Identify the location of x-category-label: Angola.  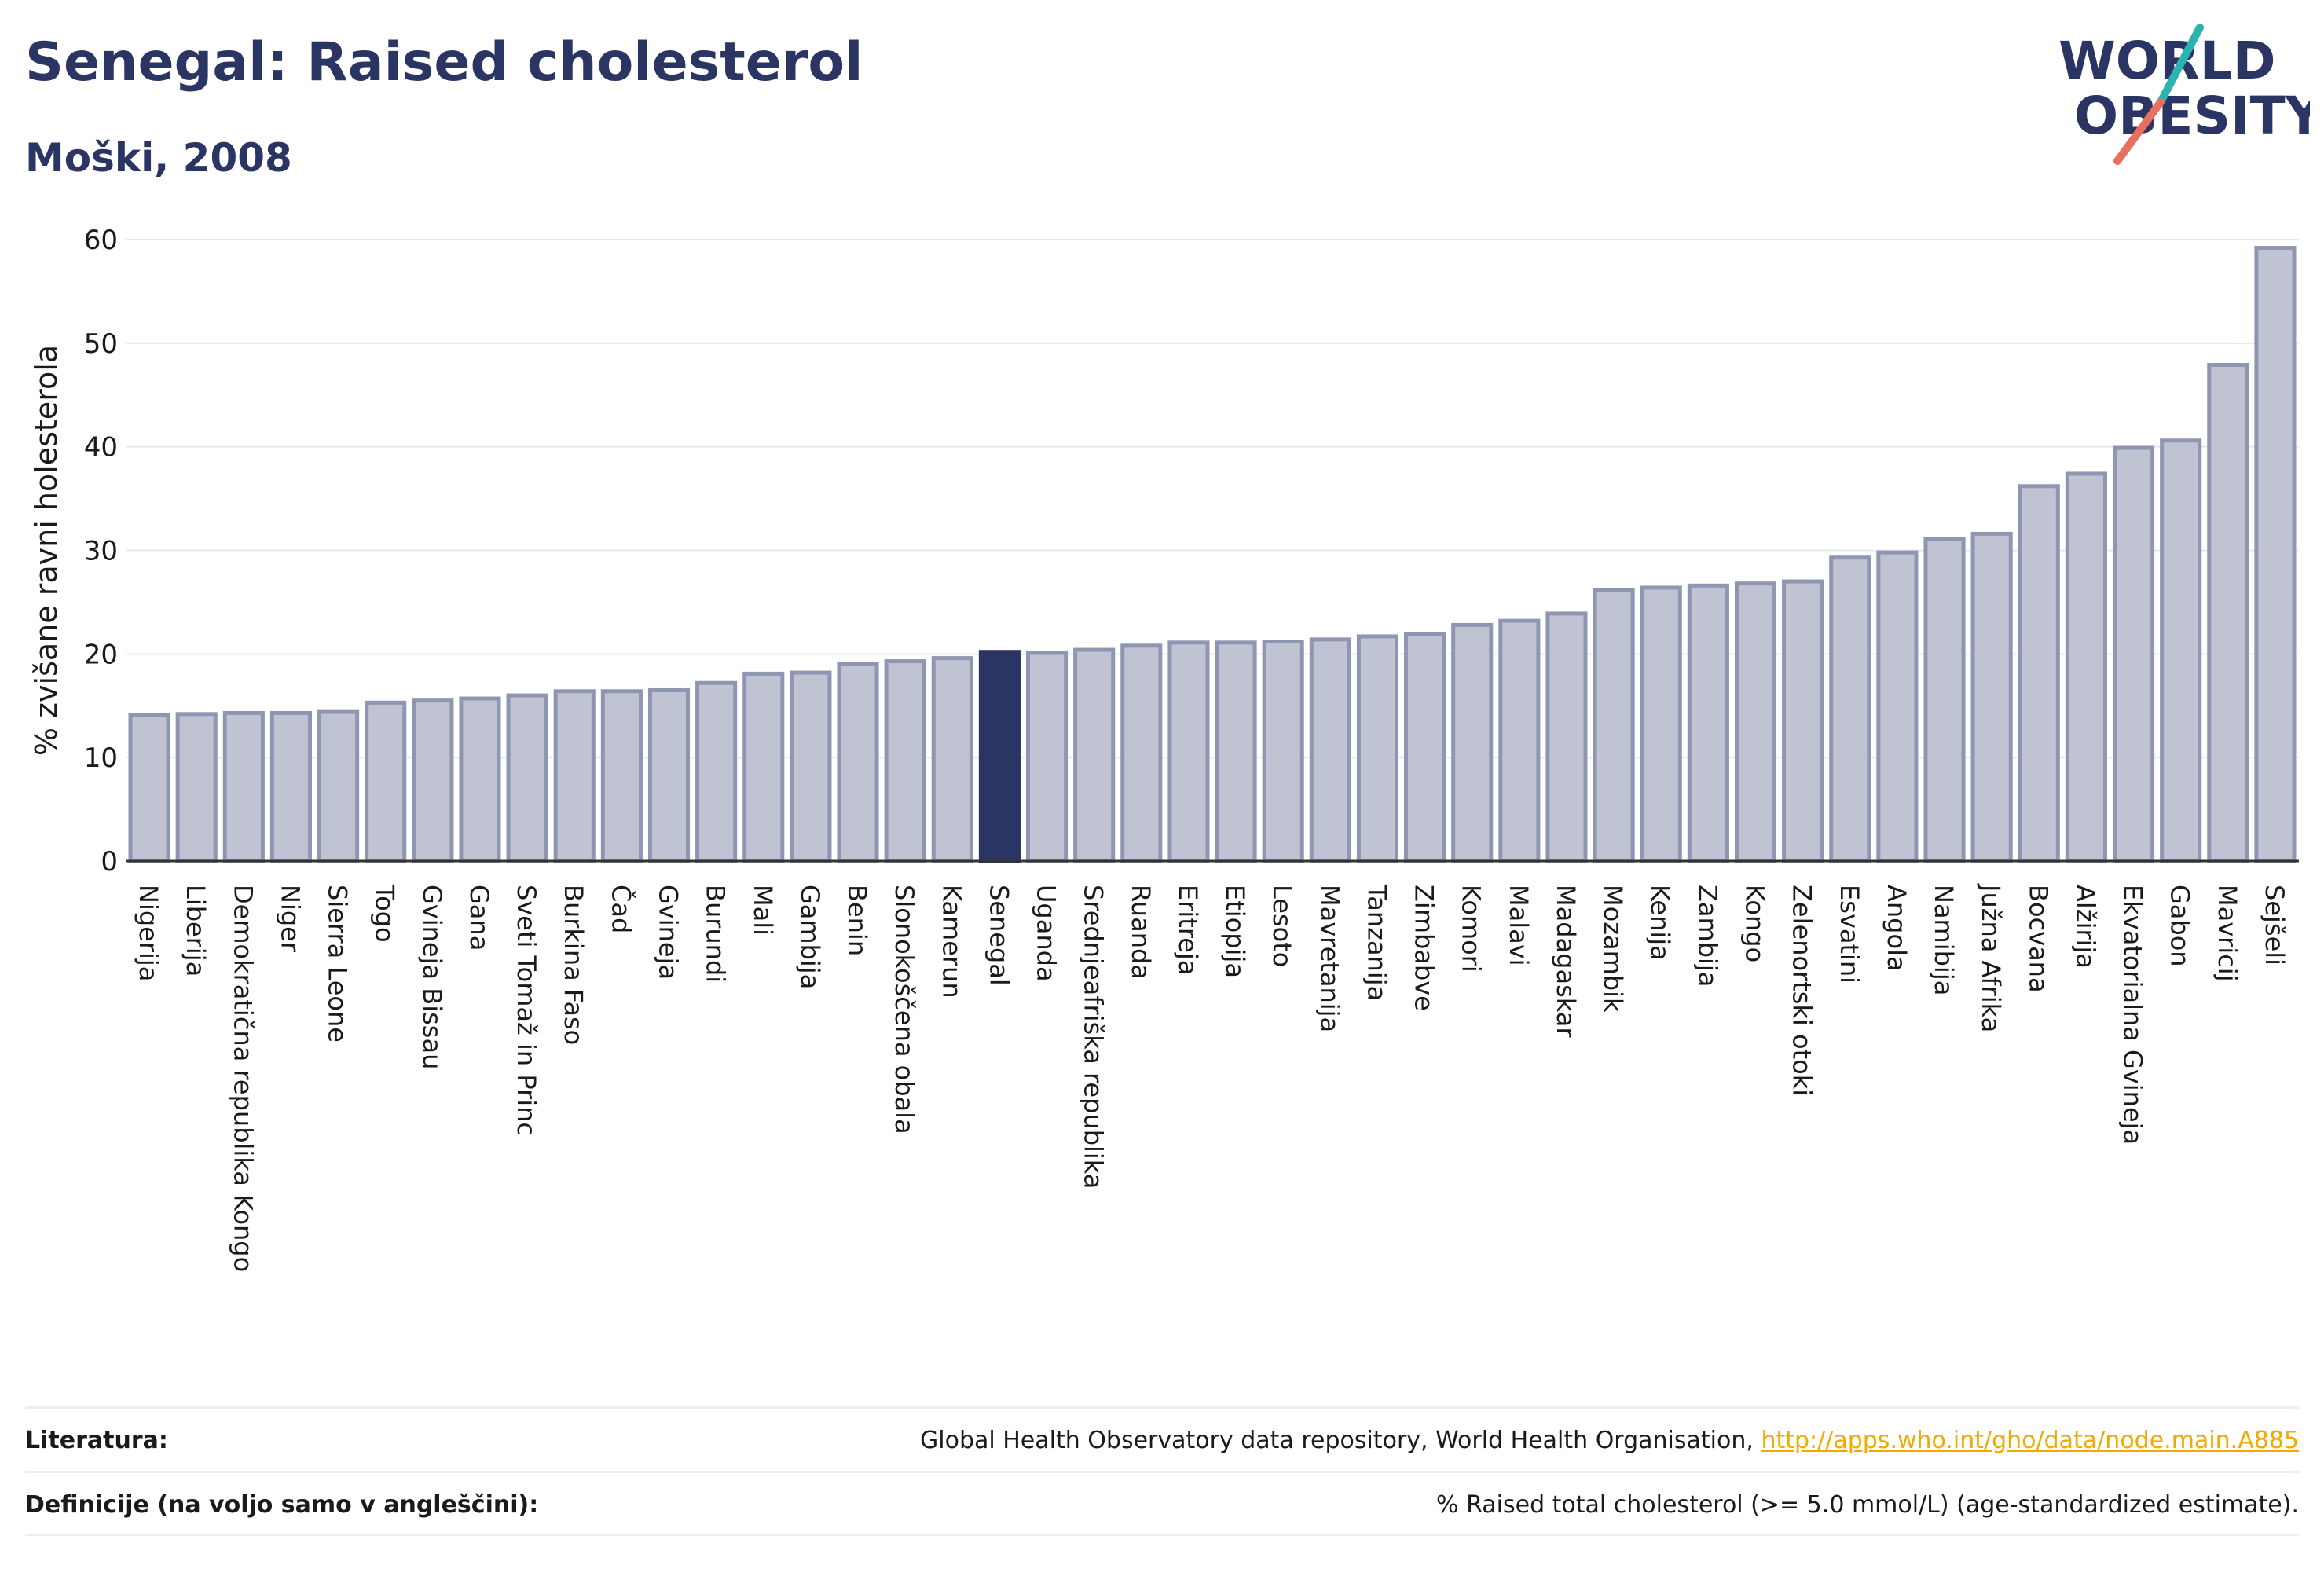
(1897, 928).